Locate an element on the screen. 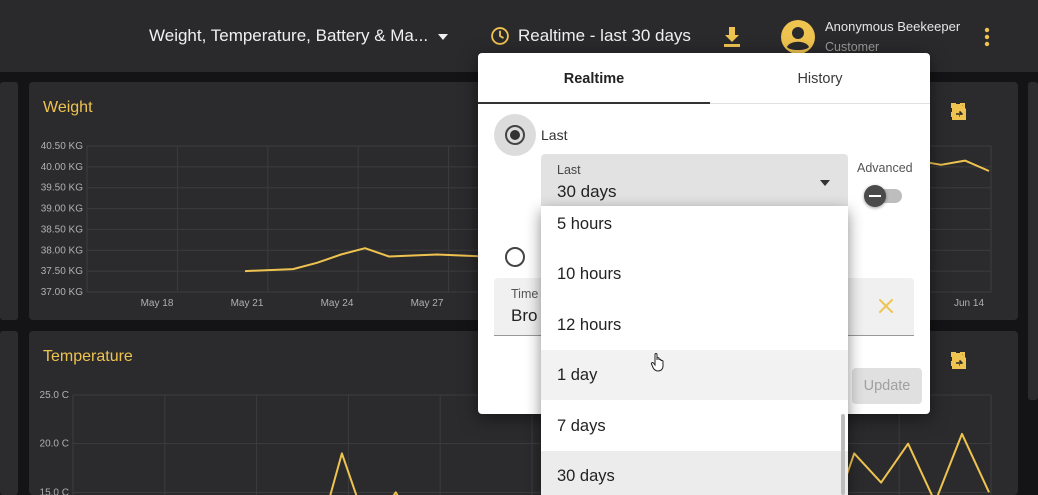 The height and width of the screenshot is (495, 1038). y-tick-label: 15.0 C is located at coordinates (54, 491).